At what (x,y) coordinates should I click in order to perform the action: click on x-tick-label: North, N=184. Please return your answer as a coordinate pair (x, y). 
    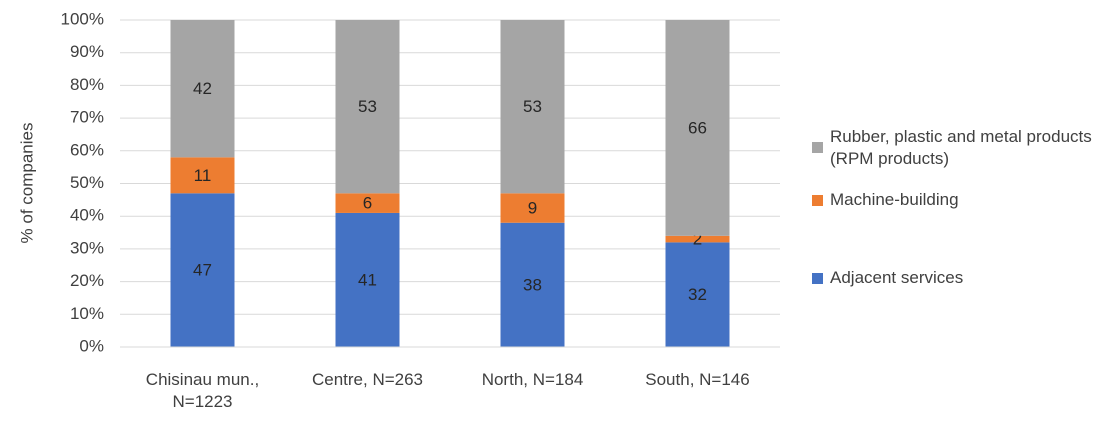
    Looking at the image, I should click on (532, 379).